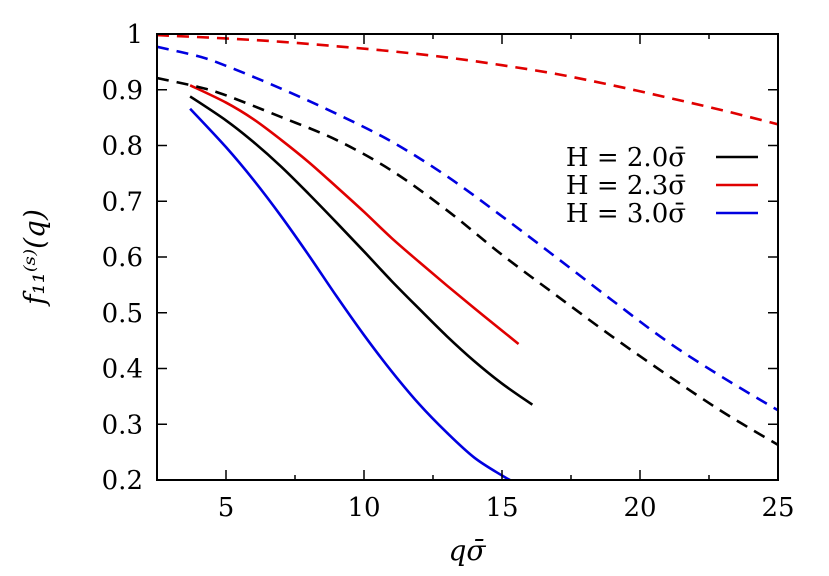  What do you see at coordinates (626, 214) in the screenshot?
I see `legend-label: H = 3.0σ̄` at bounding box center [626, 214].